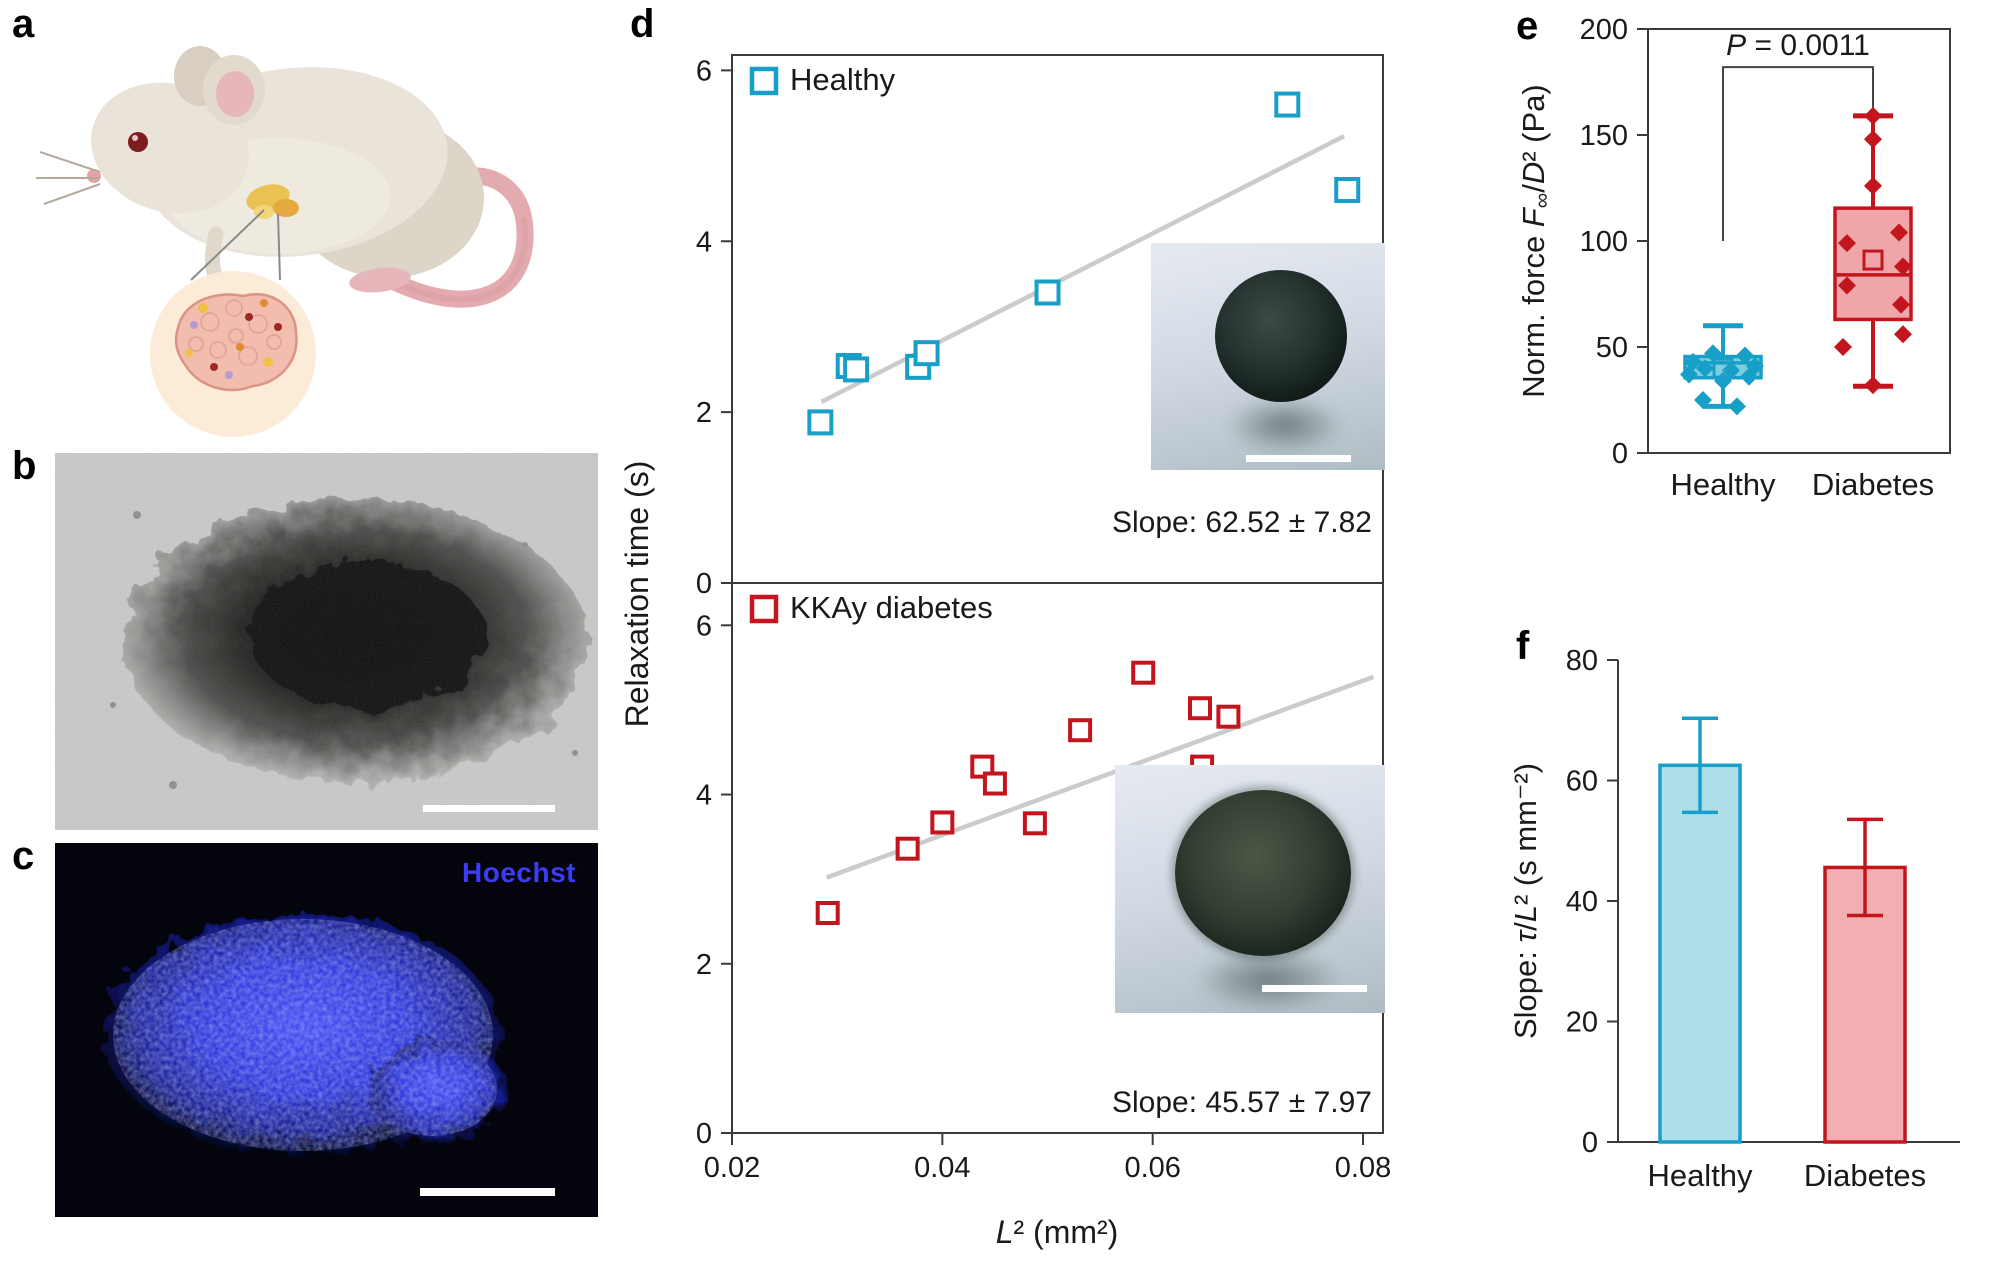 This screenshot has width=1991, height=1261. What do you see at coordinates (1612, 348) in the screenshot?
I see `y-tick-label: 50` at bounding box center [1612, 348].